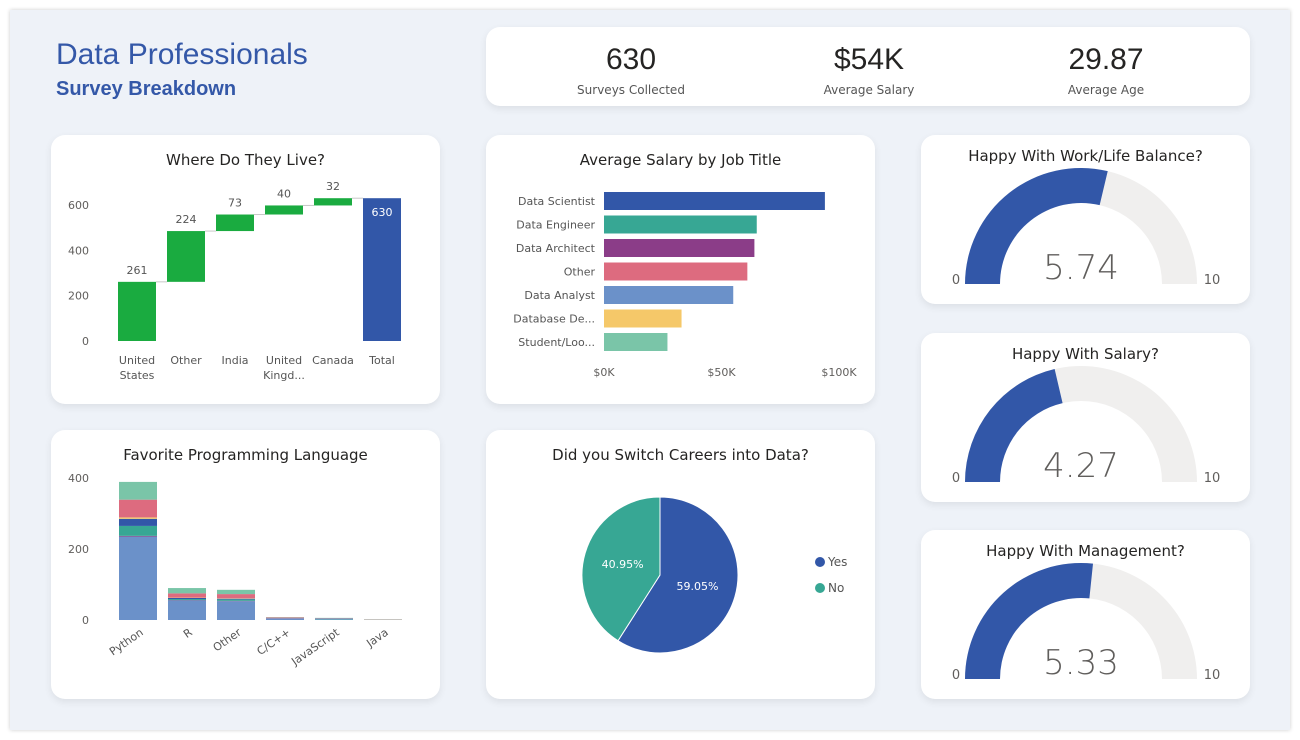  What do you see at coordinates (556, 248) in the screenshot?
I see `category-label: Data Architect` at bounding box center [556, 248].